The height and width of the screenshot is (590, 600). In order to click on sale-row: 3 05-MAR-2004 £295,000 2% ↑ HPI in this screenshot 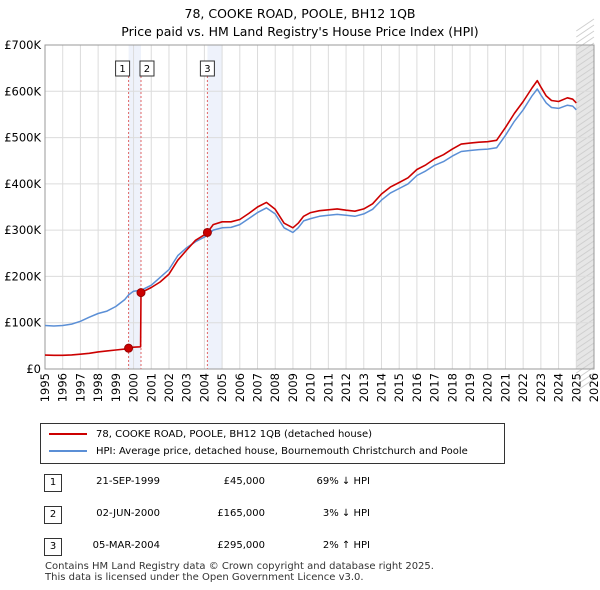, I will do `click(300, 548)`.